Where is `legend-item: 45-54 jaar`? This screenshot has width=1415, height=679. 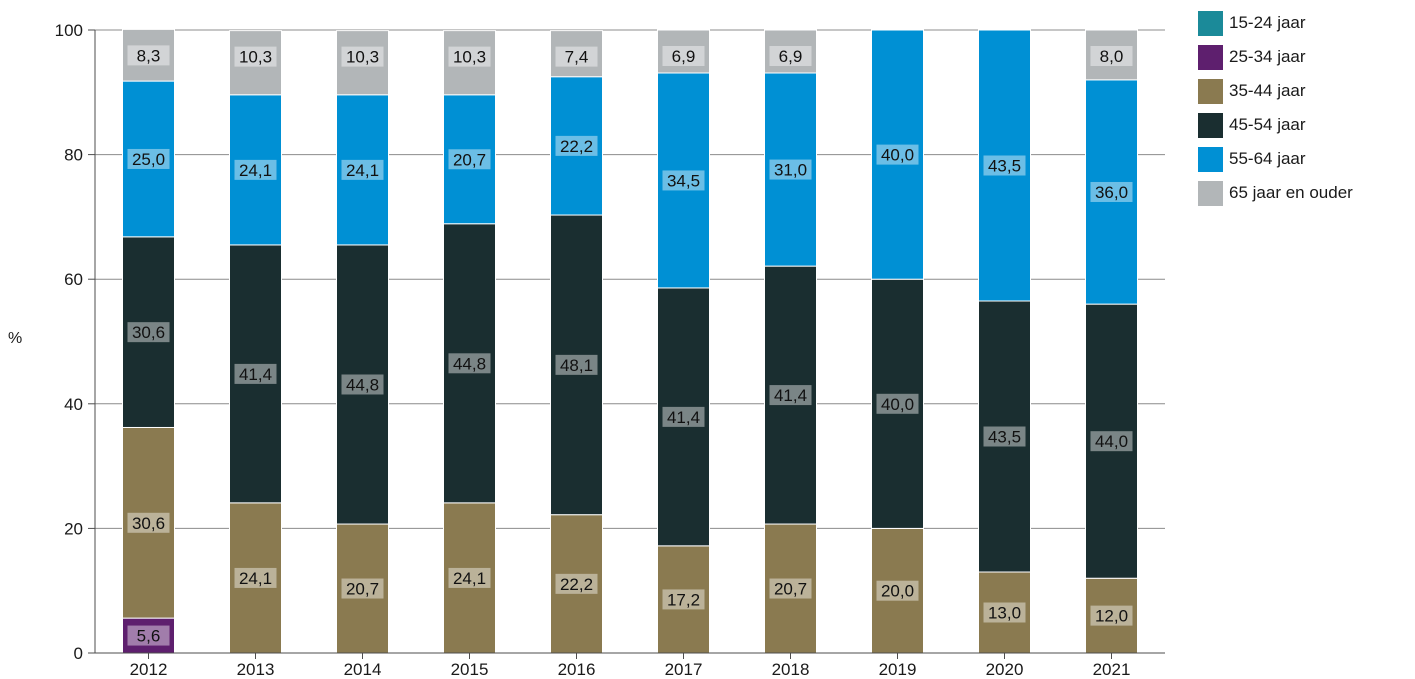
legend-item: 45-54 jaar is located at coordinates (1275, 125).